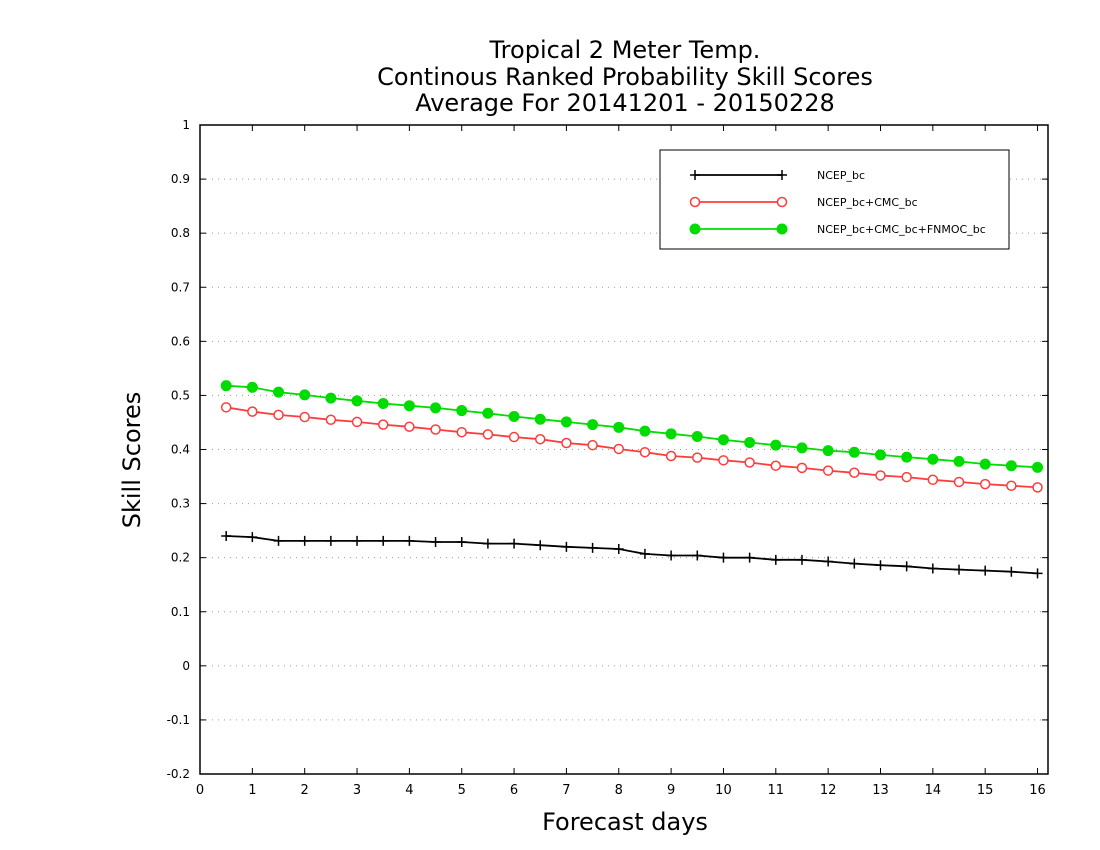  What do you see at coordinates (305, 790) in the screenshot?
I see `x-tick-label: 2` at bounding box center [305, 790].